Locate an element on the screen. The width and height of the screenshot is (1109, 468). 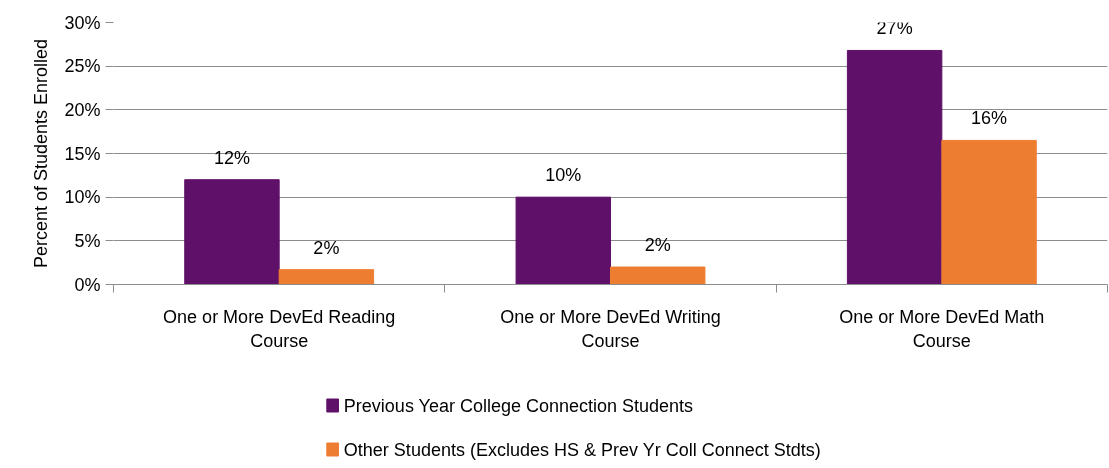
y-tick-label: 20% is located at coordinates (82, 109).